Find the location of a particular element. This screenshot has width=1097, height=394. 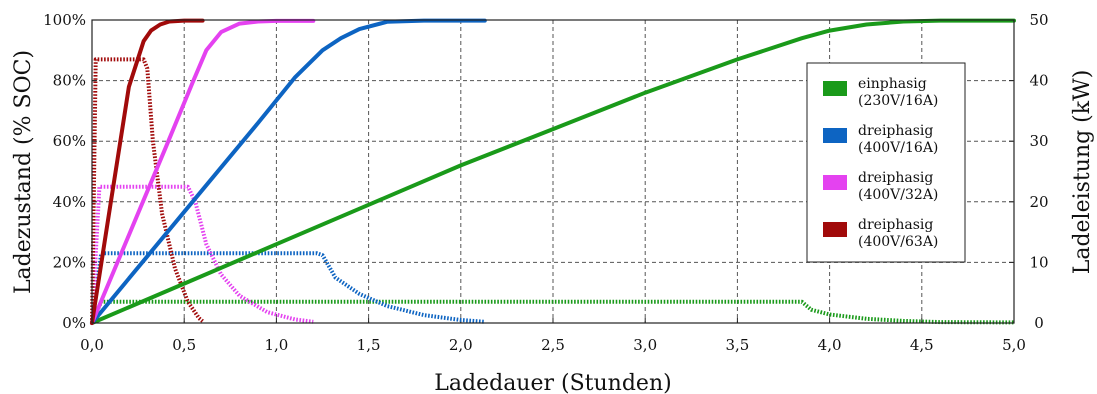

legend-sublabel: (400V/16A) is located at coordinates (898, 148).